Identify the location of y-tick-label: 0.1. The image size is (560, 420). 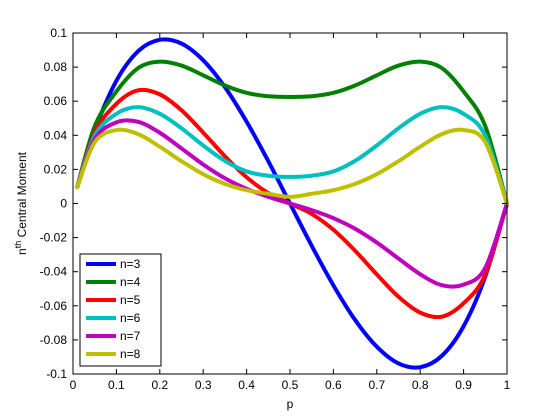
(58, 33).